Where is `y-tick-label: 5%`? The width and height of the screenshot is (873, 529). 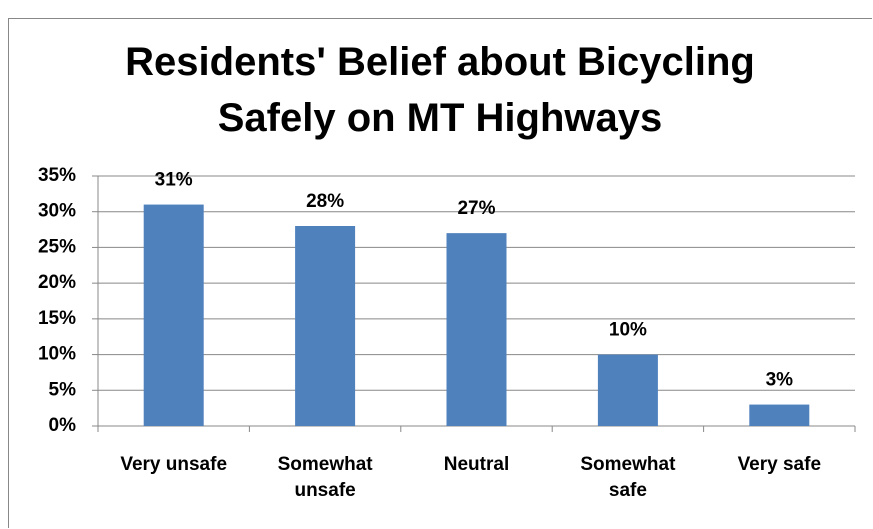 y-tick-label: 5% is located at coordinates (63, 389).